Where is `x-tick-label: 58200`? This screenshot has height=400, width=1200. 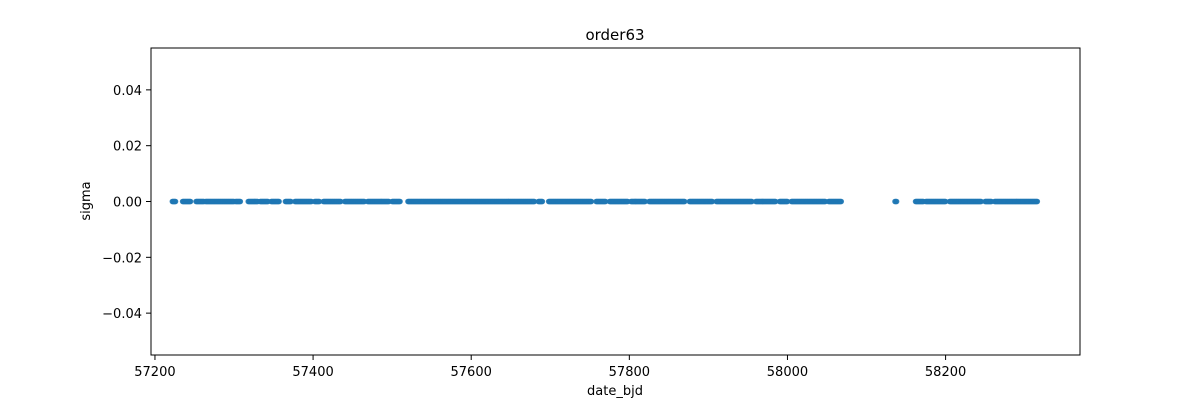 x-tick-label: 58200 is located at coordinates (945, 372).